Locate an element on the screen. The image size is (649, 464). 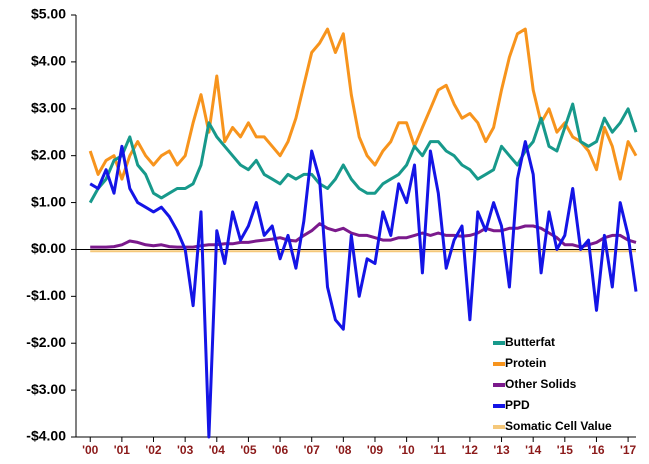
x-tick-label: '02 is located at coordinates (153, 450).